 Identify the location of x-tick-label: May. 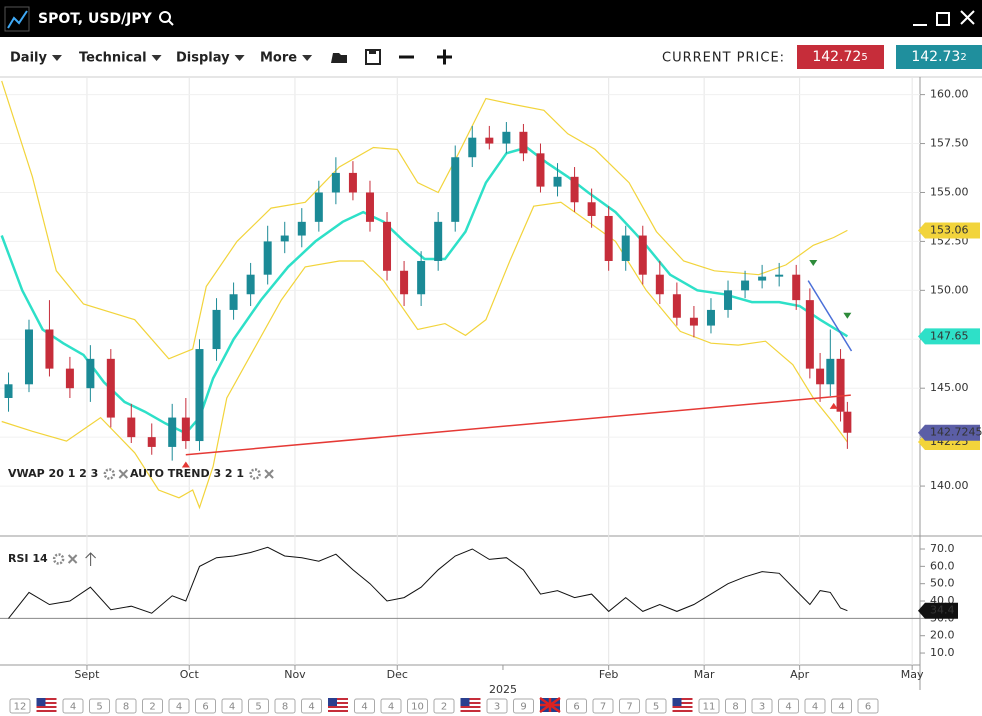
(912, 674).